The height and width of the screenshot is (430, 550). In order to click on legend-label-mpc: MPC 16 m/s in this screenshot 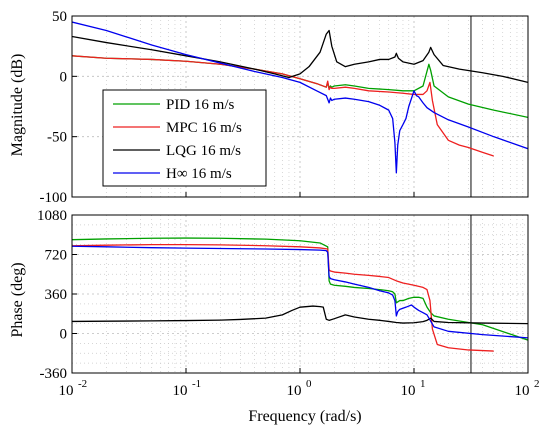, I will do `click(204, 128)`.